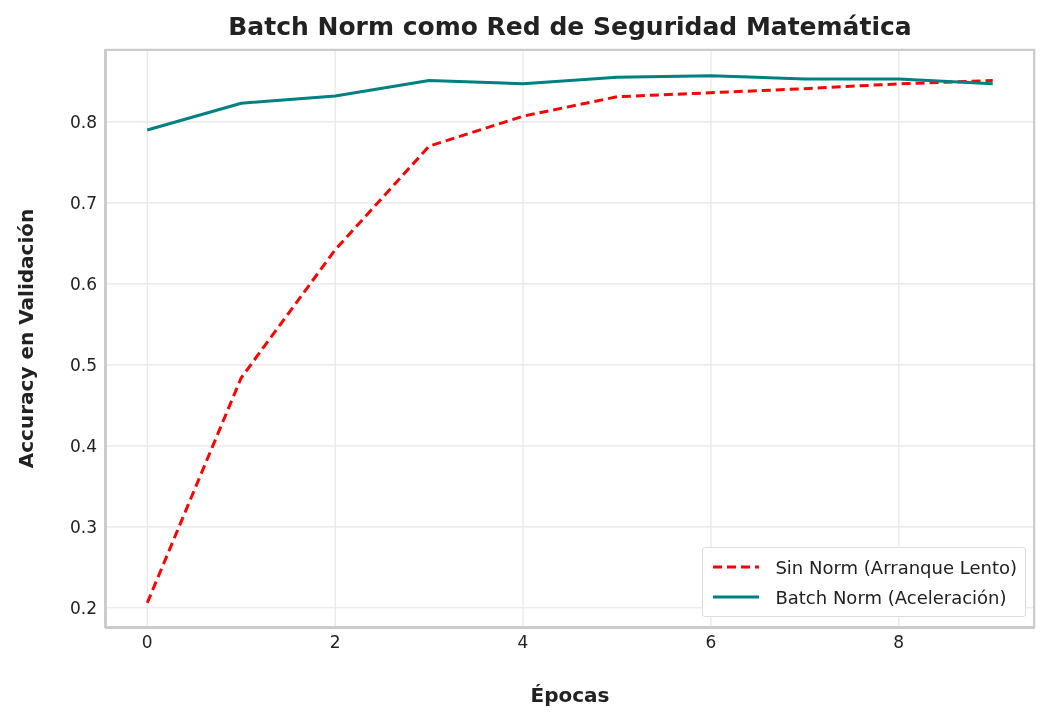  What do you see at coordinates (83, 364) in the screenshot?
I see `y-tick-label: 0.5` at bounding box center [83, 364].